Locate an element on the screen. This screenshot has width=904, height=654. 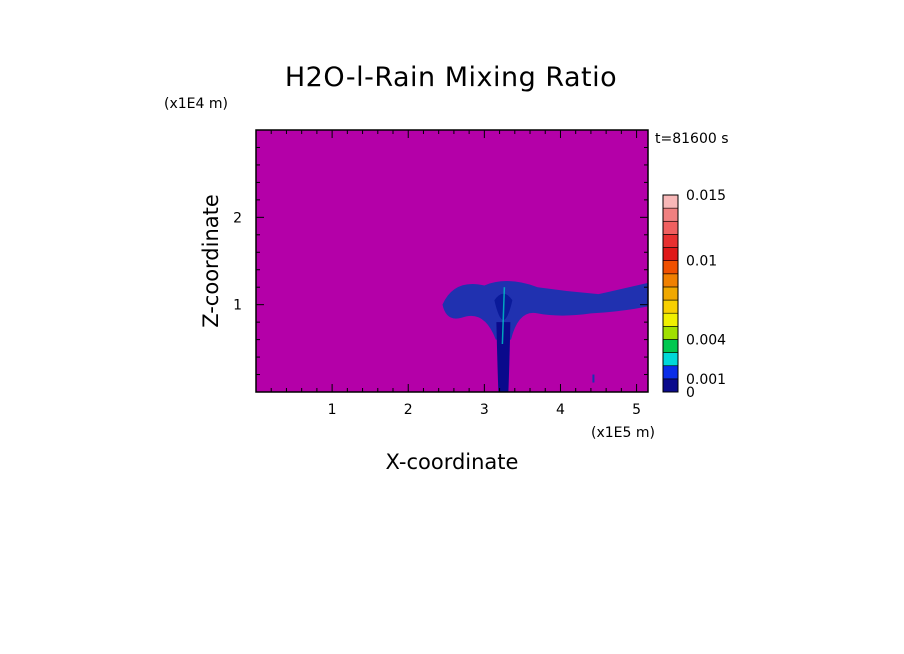
x-tick-label: 4 is located at coordinates (560, 410).